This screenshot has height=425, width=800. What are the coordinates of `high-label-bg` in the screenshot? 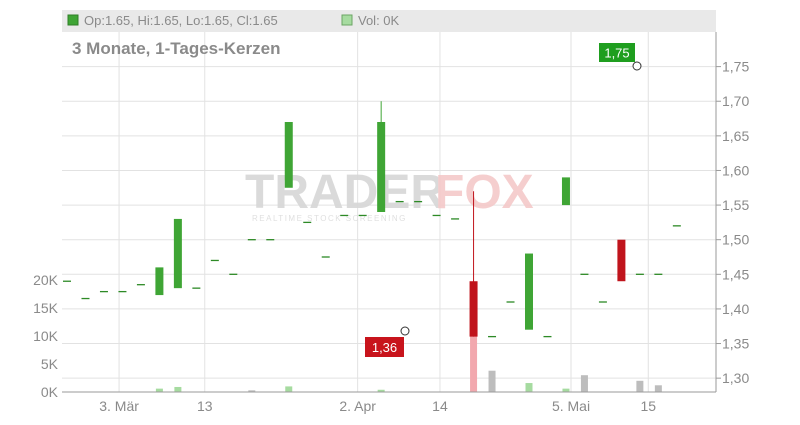 It's located at (617, 52).